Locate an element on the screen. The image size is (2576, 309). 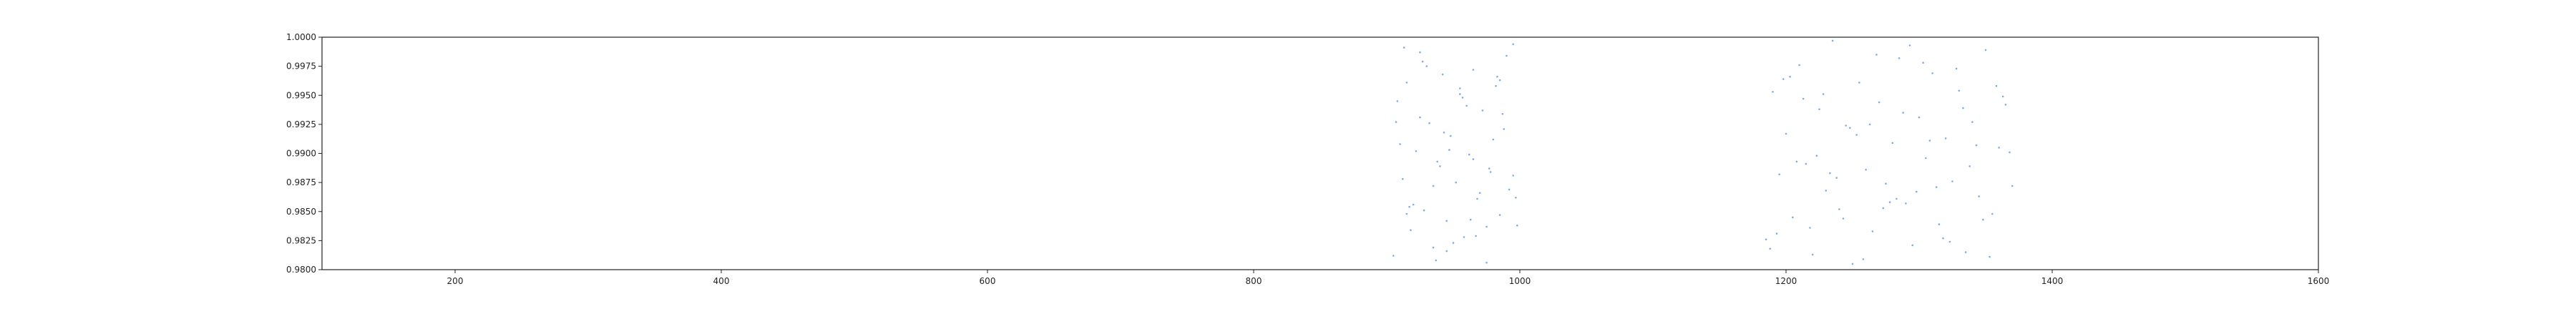
x-tick-label: 1400 is located at coordinates (2052, 281).